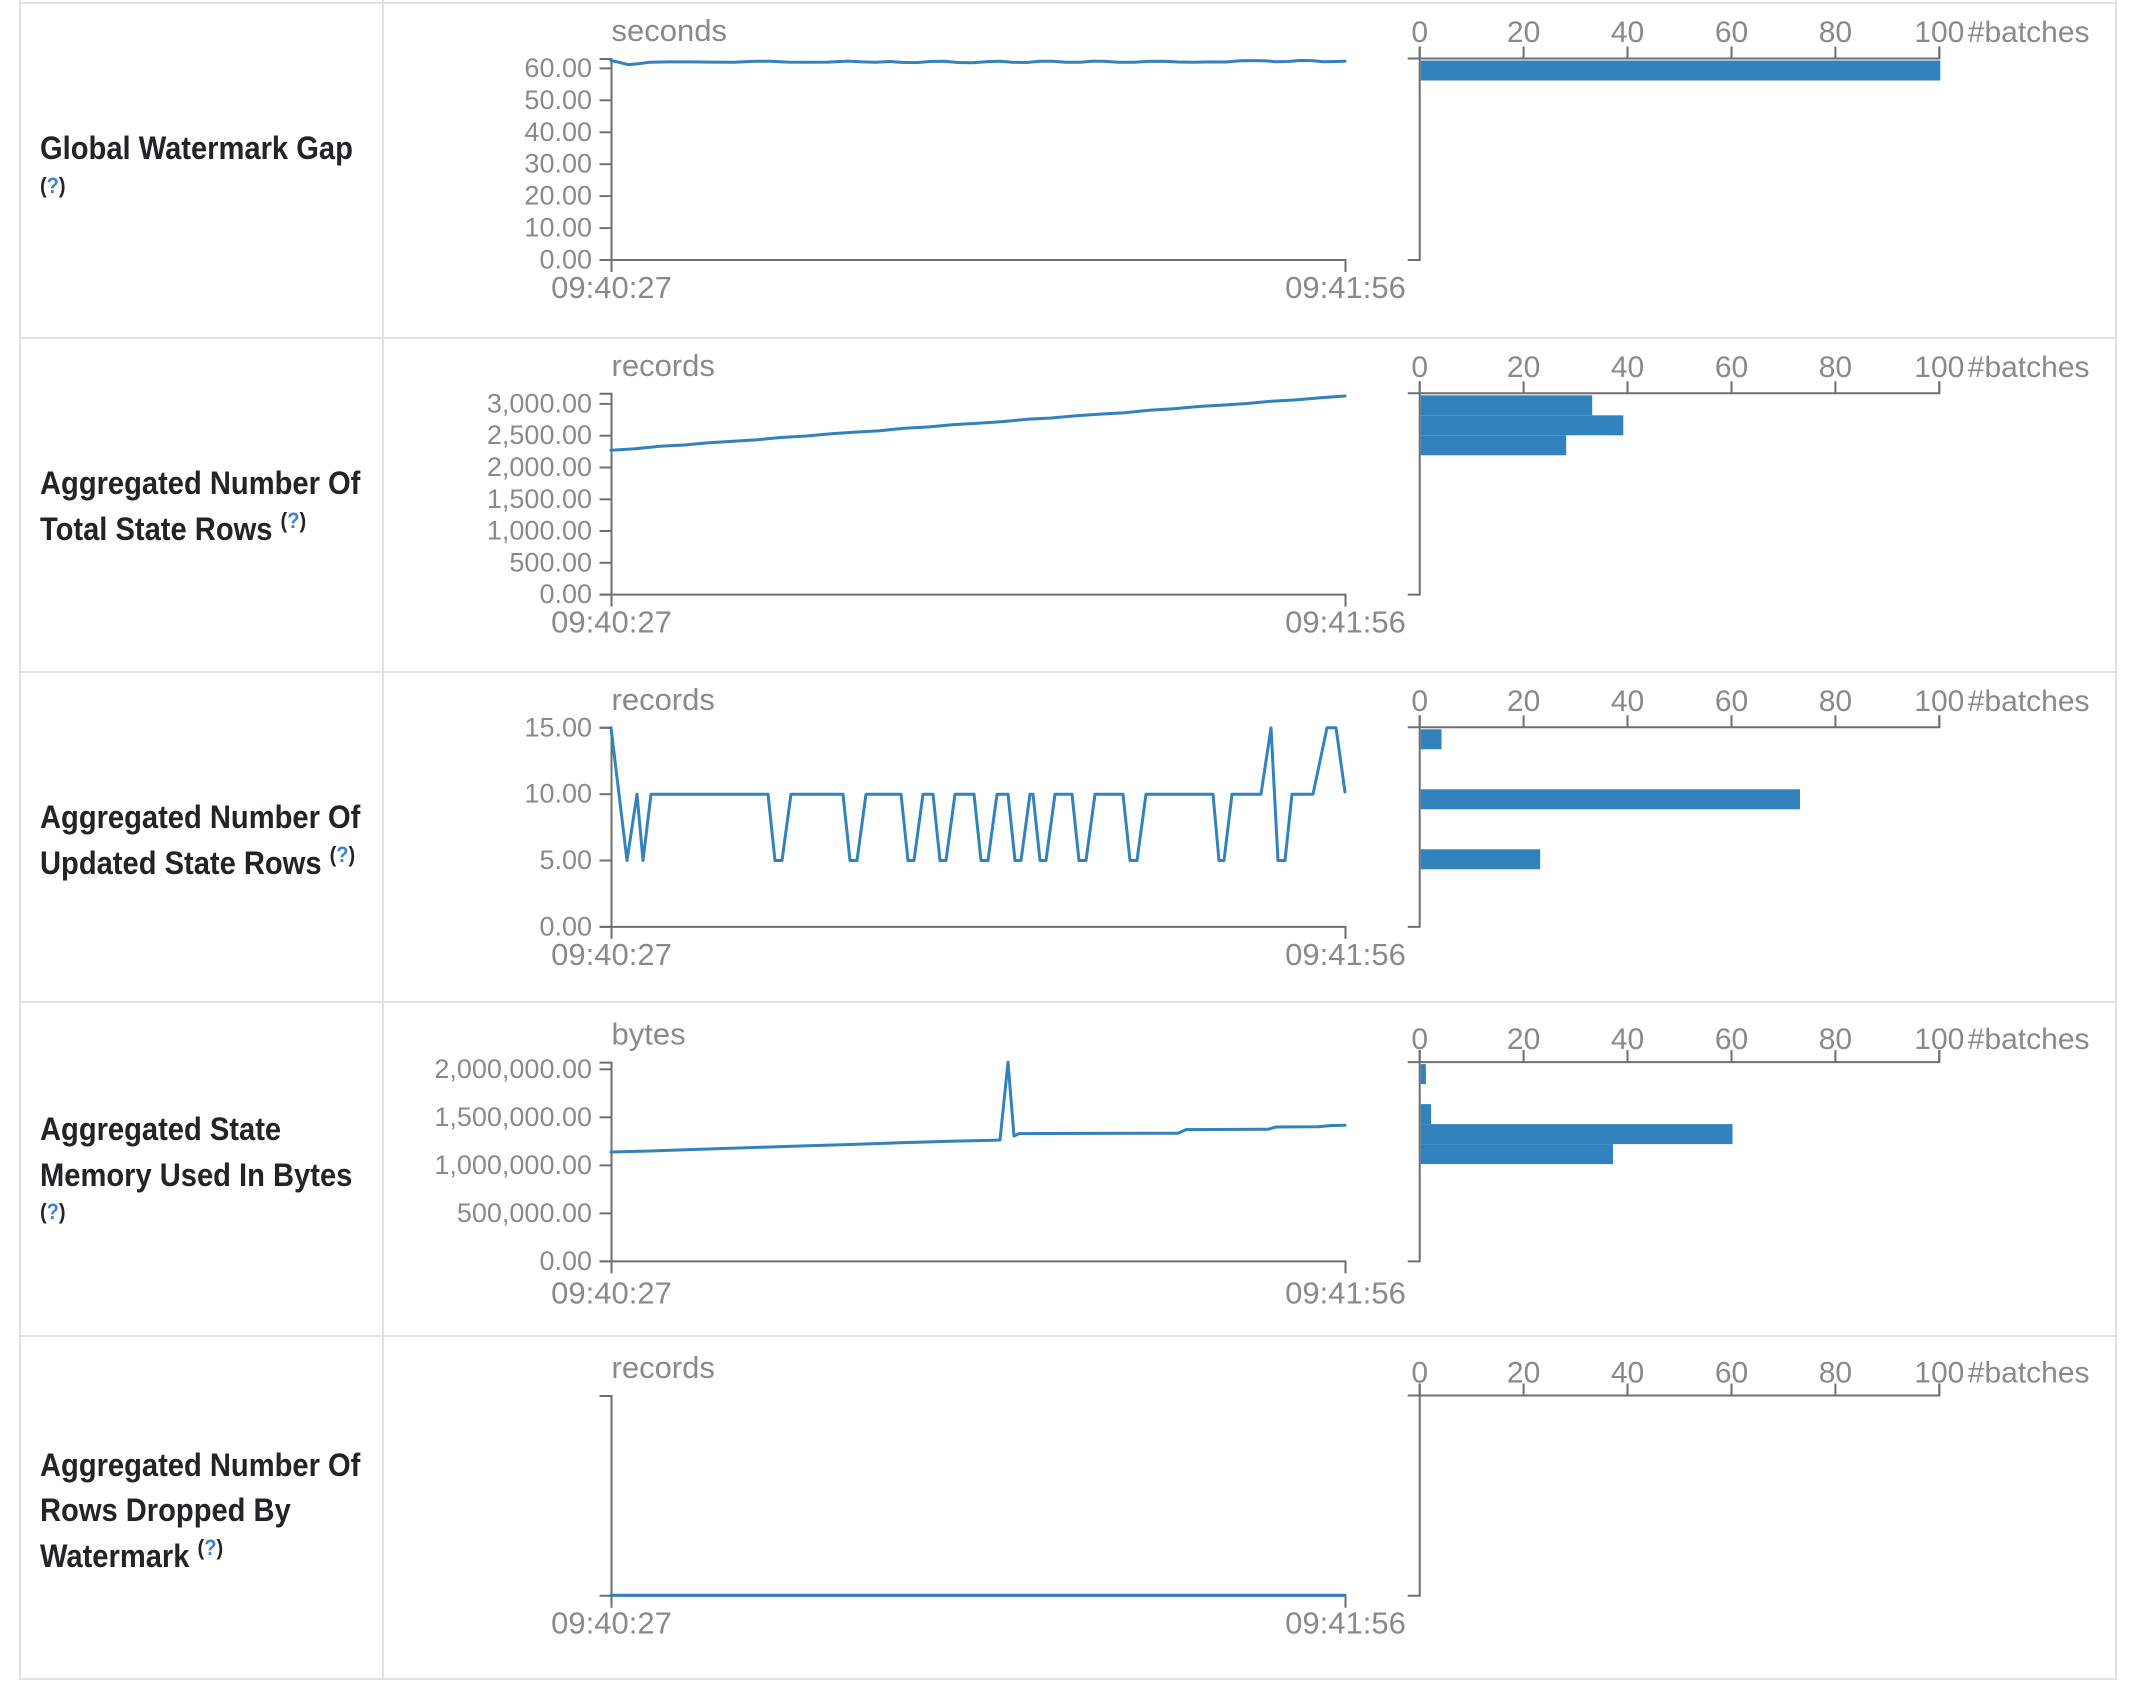 The image size is (2132, 1686). I want to click on svg-text: 40.00, so click(558, 132).